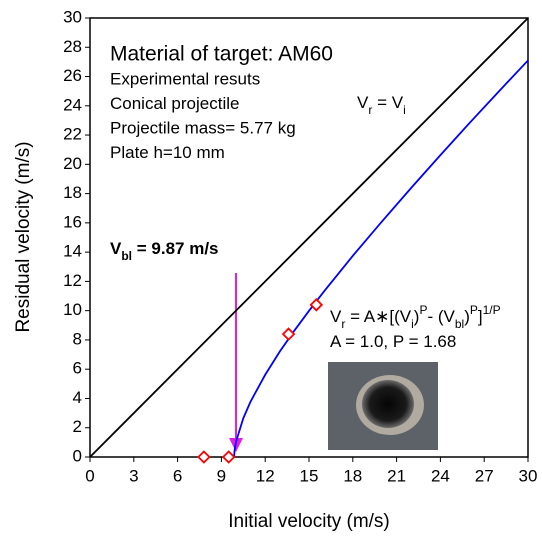 This screenshot has width=542, height=545. Describe the element at coordinates (72, 251) in the screenshot. I see `y-tick-label: 14` at that location.